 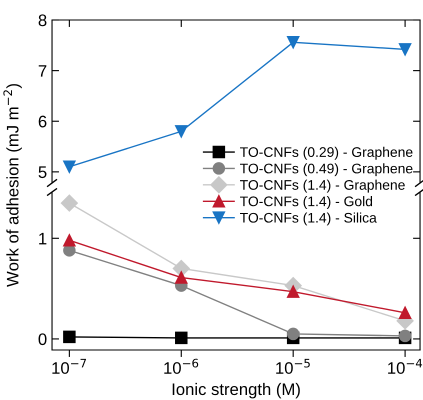 What do you see at coordinates (405, 366) in the screenshot?
I see `x-tick-label: 10$^{−4}$` at bounding box center [405, 366].